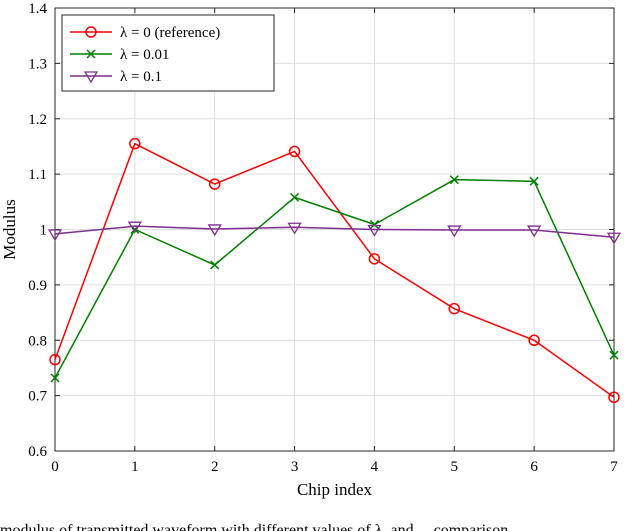  What do you see at coordinates (44, 231) in the screenshot?
I see `y-tick-label: 1` at bounding box center [44, 231].